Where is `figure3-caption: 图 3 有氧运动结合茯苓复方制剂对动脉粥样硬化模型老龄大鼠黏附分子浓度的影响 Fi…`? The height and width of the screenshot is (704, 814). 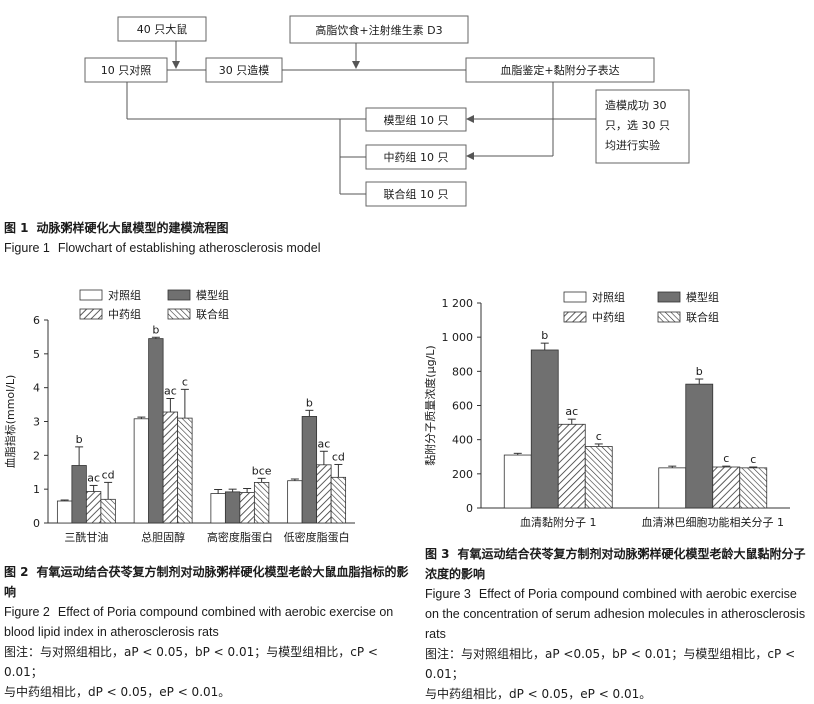
figure3-caption: 图 3 有氧运动结合茯苓复方制剂对动脉粥样硬化模型老龄大鼠黏附分子浓度的影响 Fi… is located at coordinates (619, 624).